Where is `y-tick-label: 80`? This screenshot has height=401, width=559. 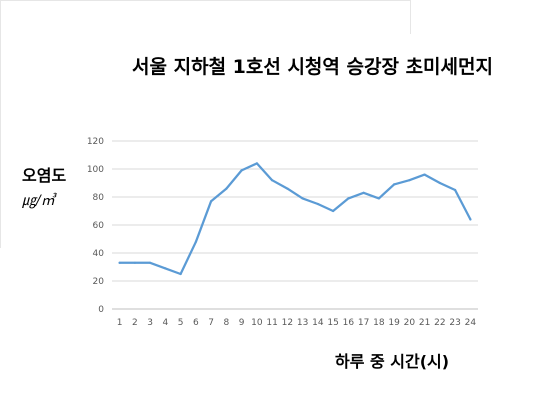
y-tick-label: 80 is located at coordinates (99, 198).